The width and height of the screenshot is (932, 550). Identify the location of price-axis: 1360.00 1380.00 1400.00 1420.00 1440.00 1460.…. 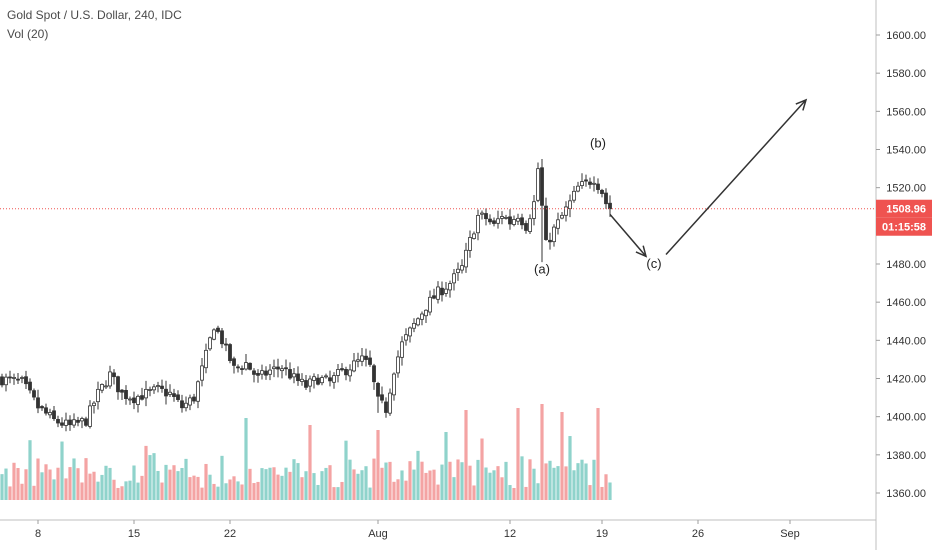
(900, 275).